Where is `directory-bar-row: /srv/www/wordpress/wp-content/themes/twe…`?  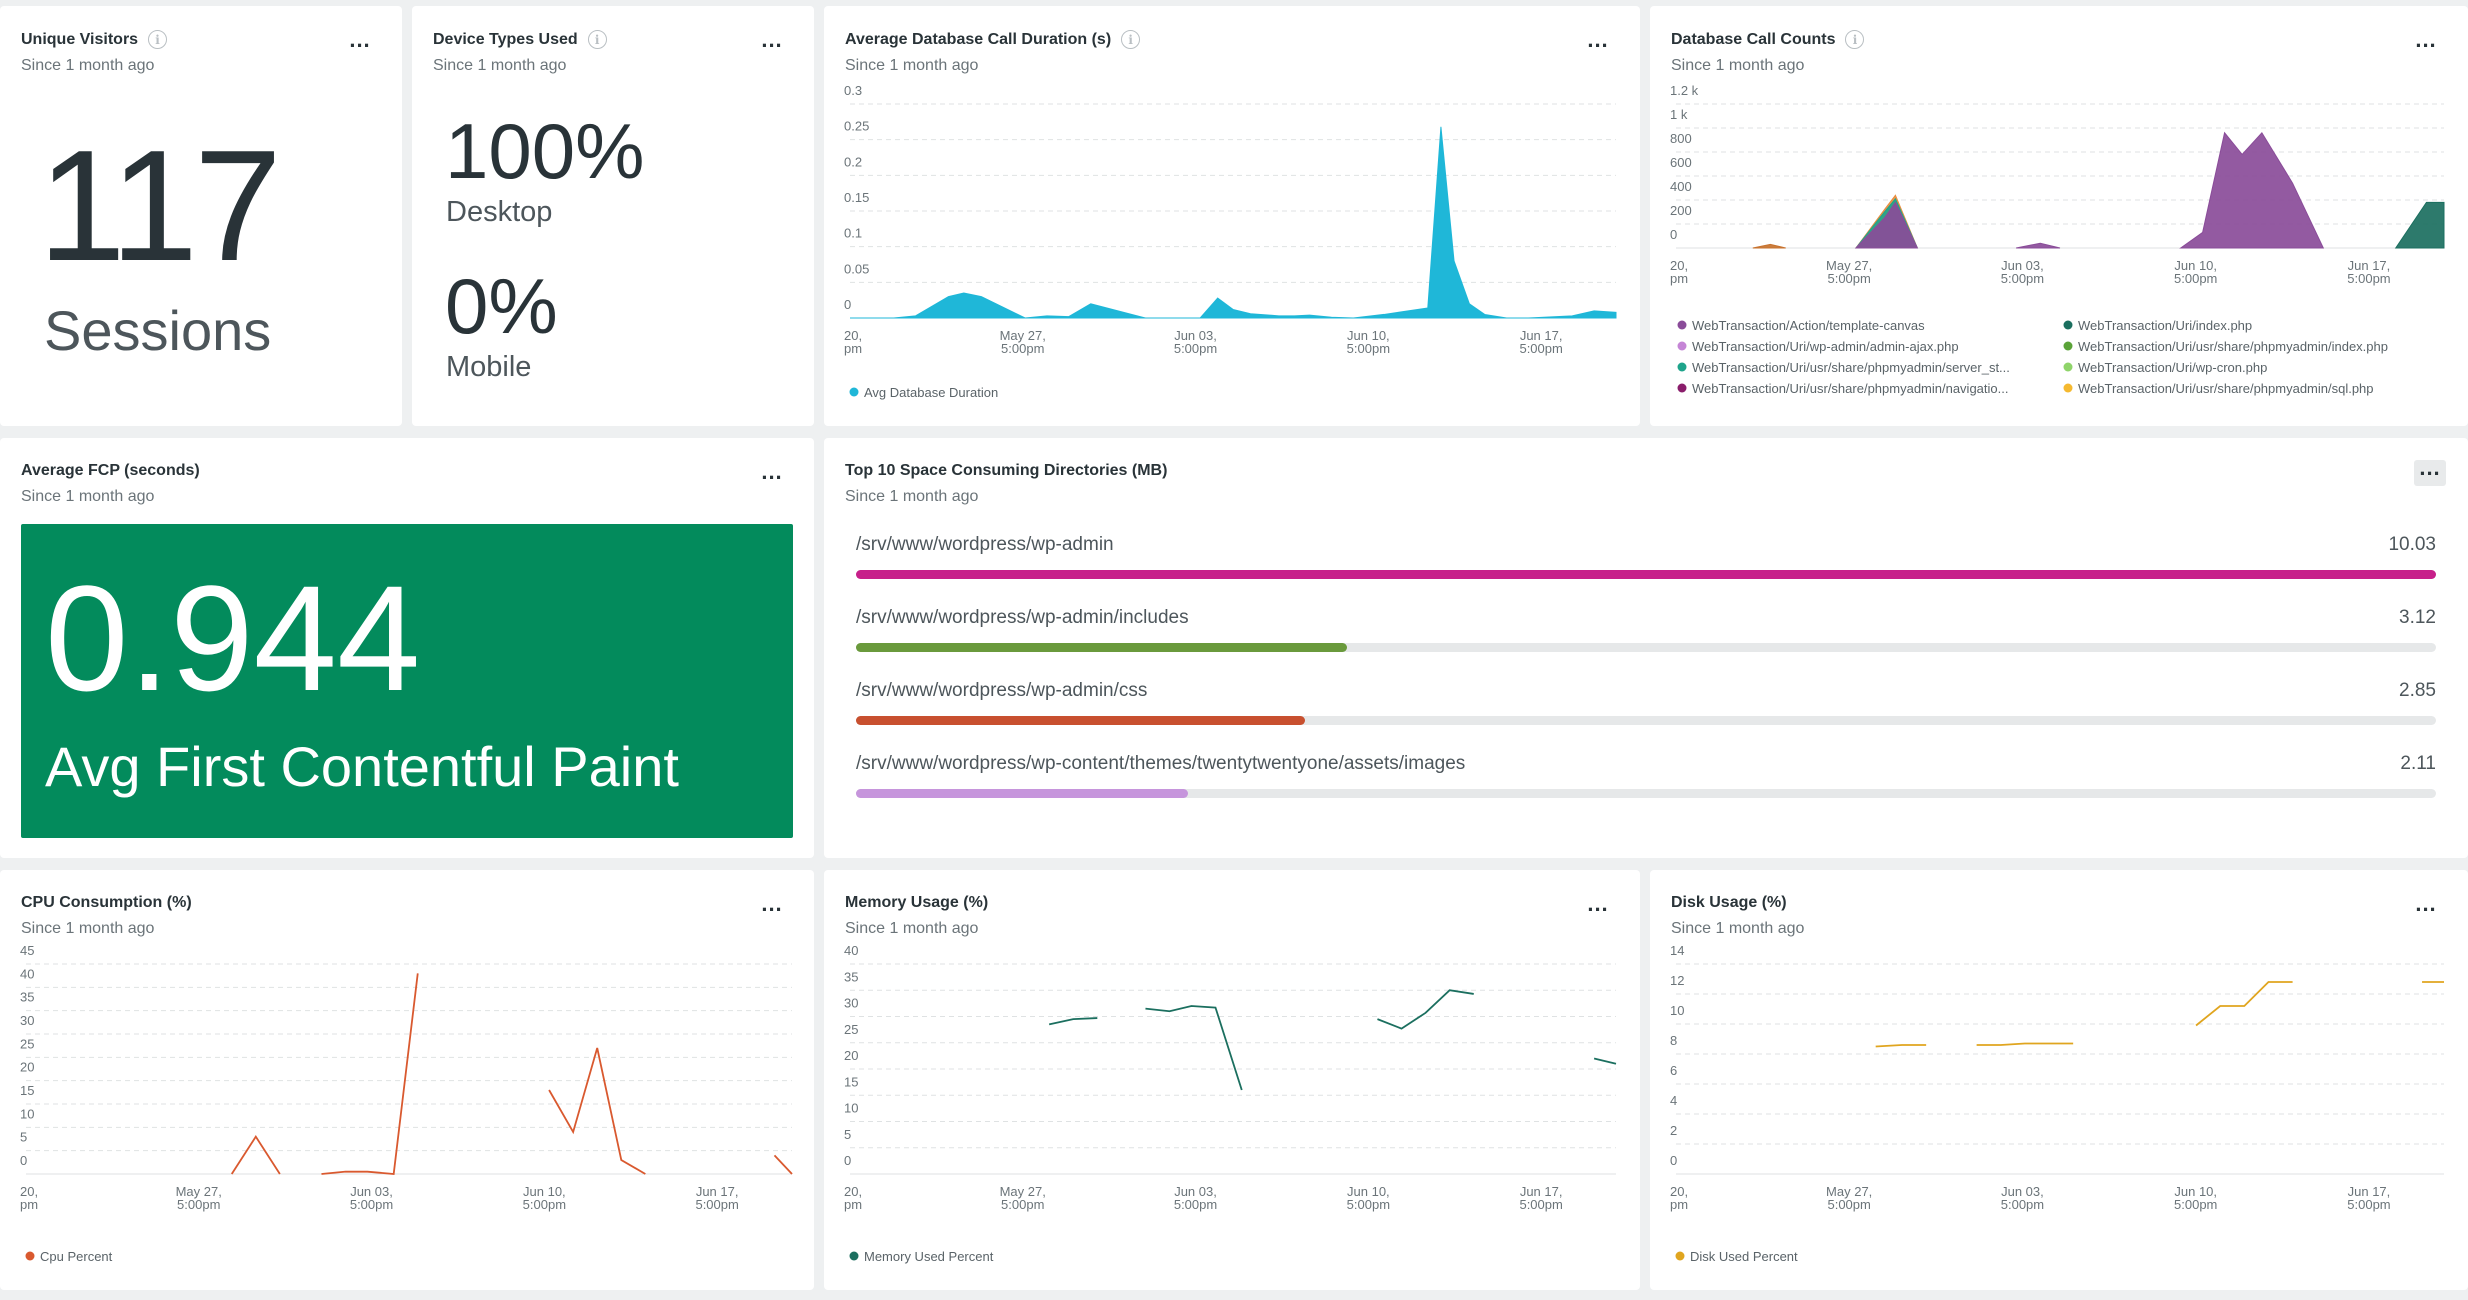 directory-bar-row: /srv/www/wordpress/wp-content/themes/twe… is located at coordinates (1646, 778).